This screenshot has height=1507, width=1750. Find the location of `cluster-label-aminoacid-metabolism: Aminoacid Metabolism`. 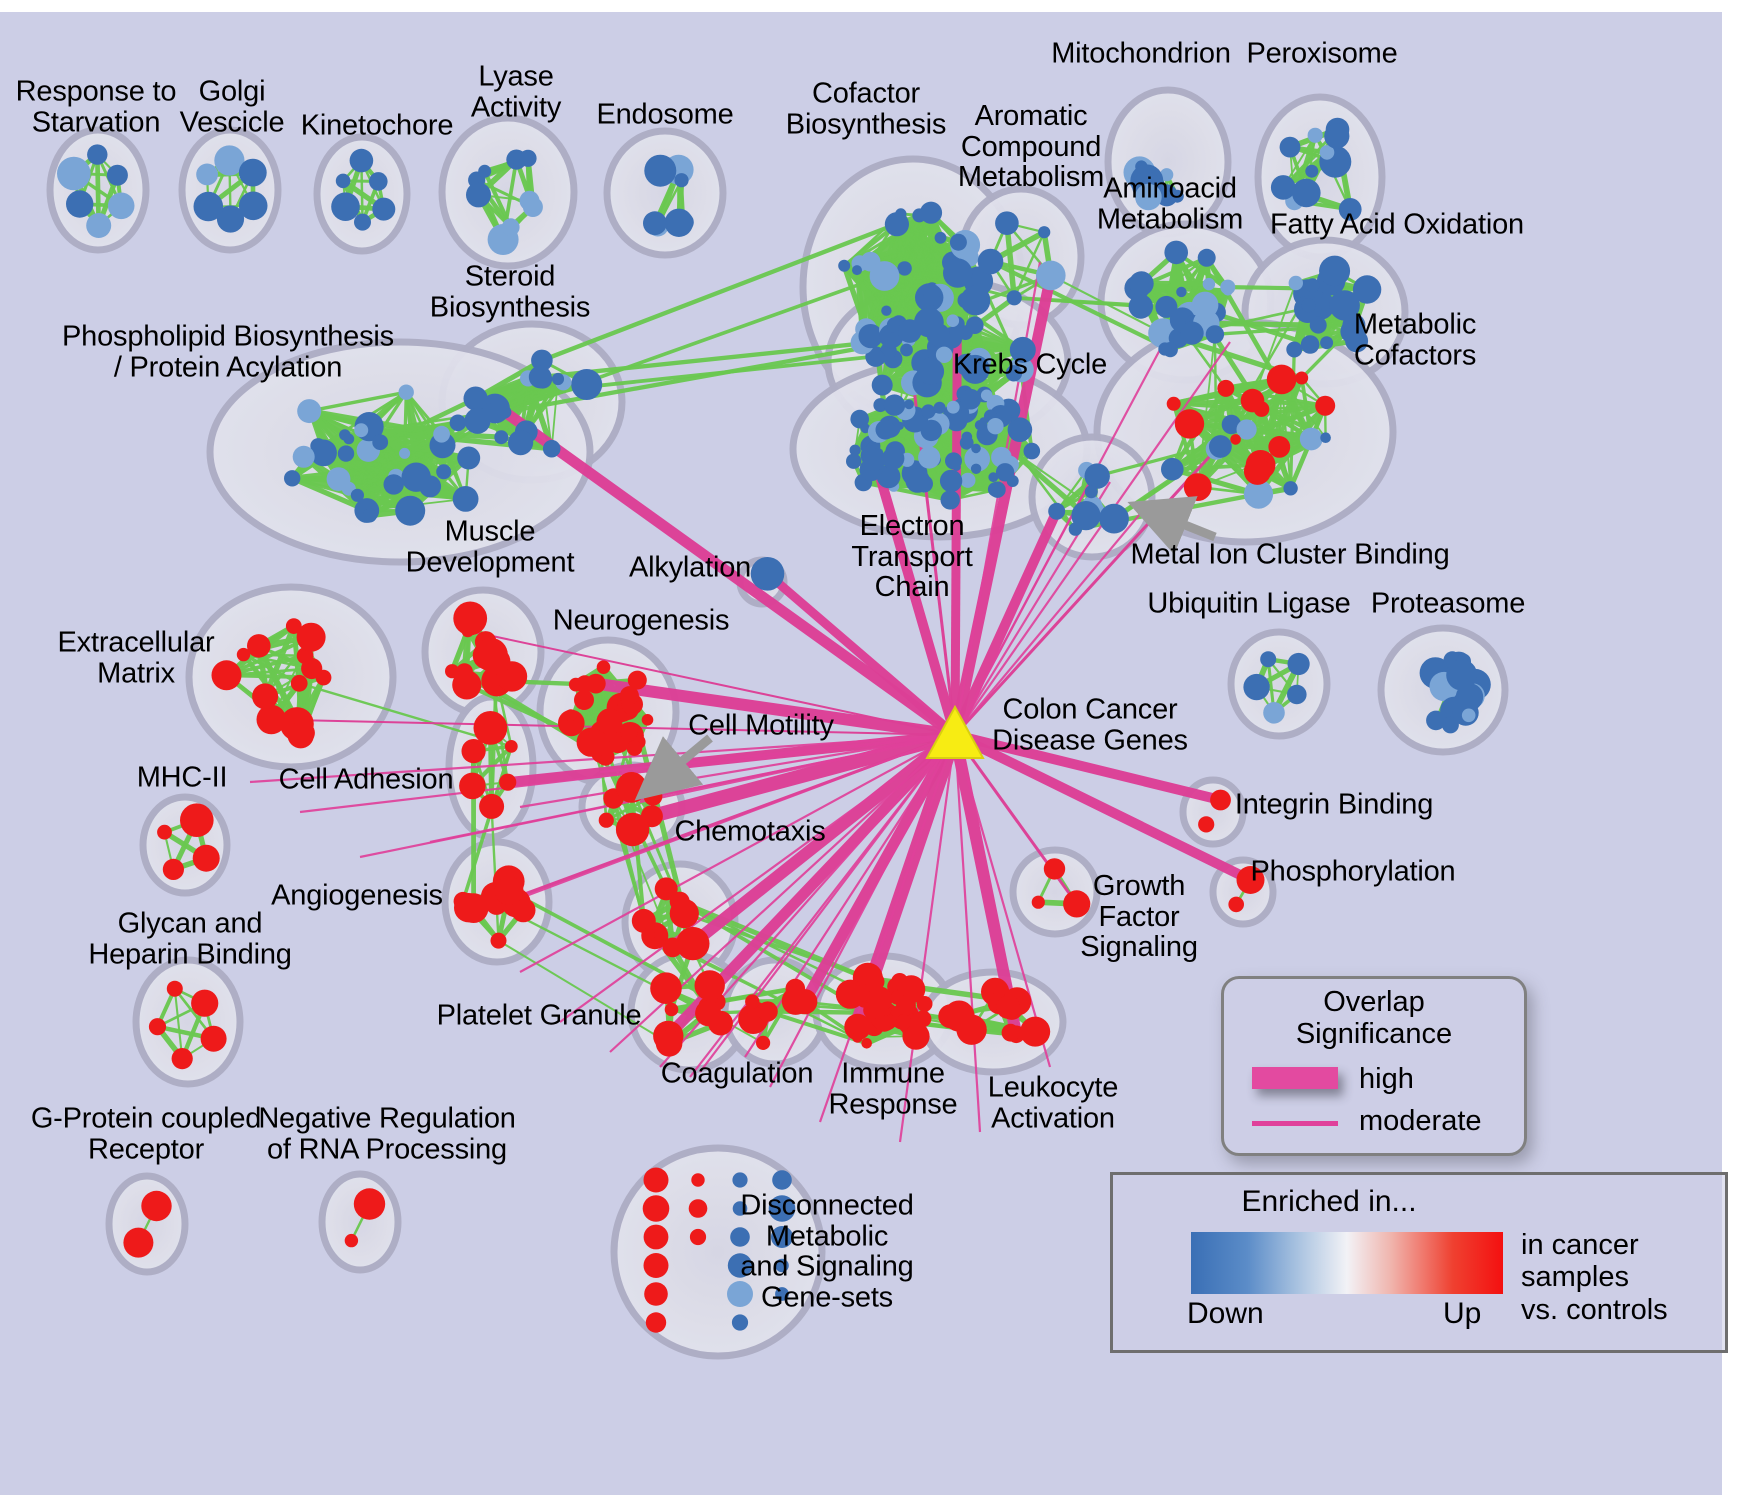

cluster-label-aminoacid-metabolism: Aminoacid Metabolism is located at coordinates (1170, 203).